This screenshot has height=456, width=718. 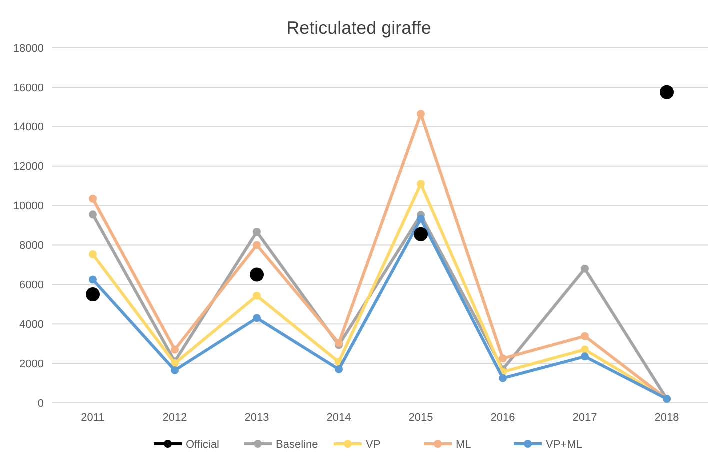 I want to click on x-tick-label: 2018, so click(x=667, y=418).